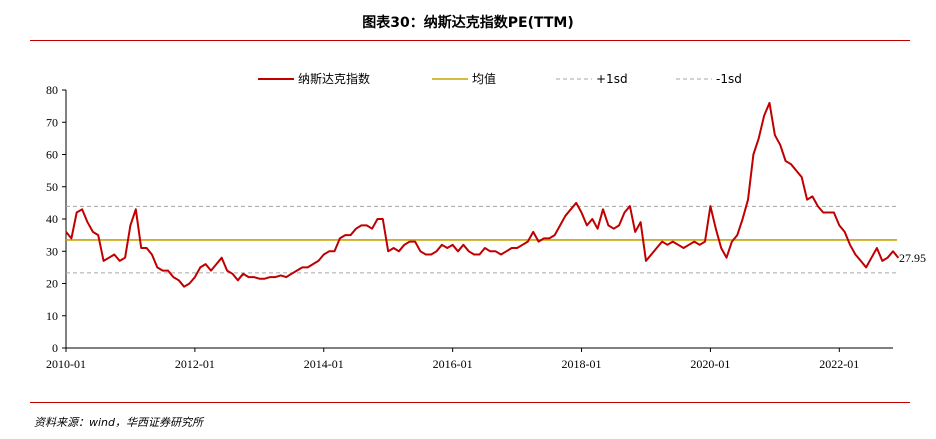  What do you see at coordinates (52, 90) in the screenshot?
I see `y-tick-label: 80` at bounding box center [52, 90].